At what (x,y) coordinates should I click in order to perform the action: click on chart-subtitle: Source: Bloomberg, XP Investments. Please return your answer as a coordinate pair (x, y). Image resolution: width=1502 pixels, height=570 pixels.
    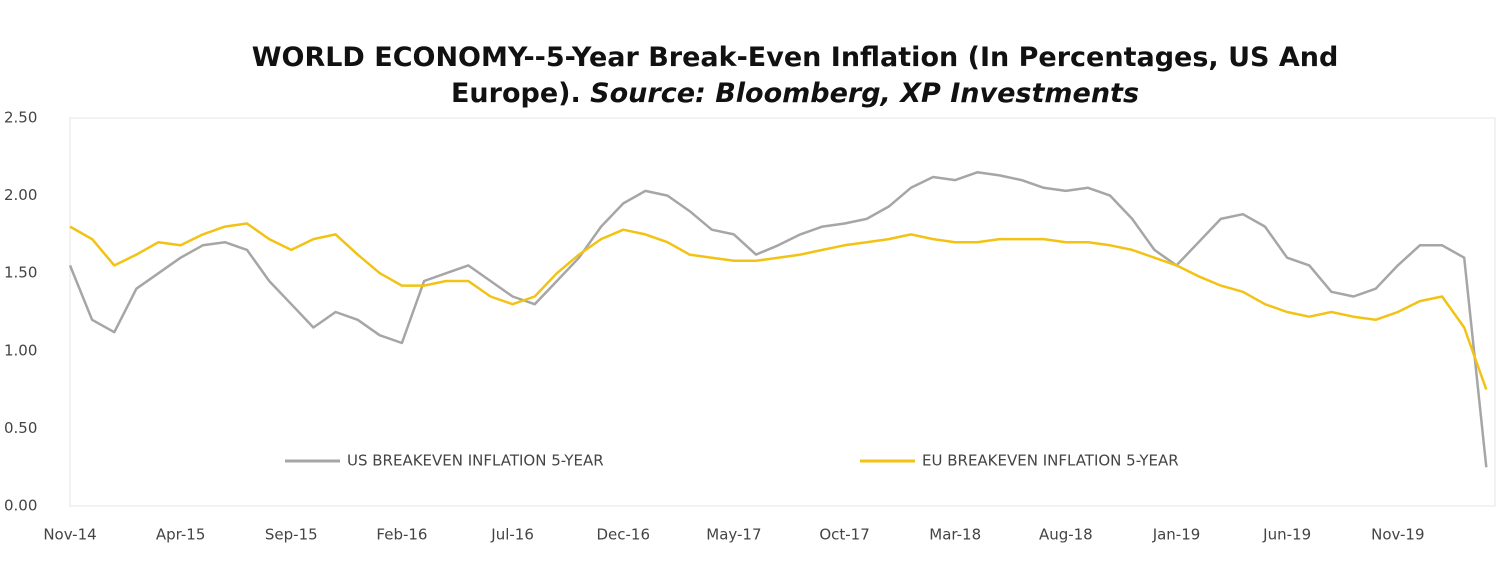
    Looking at the image, I should click on (865, 93).